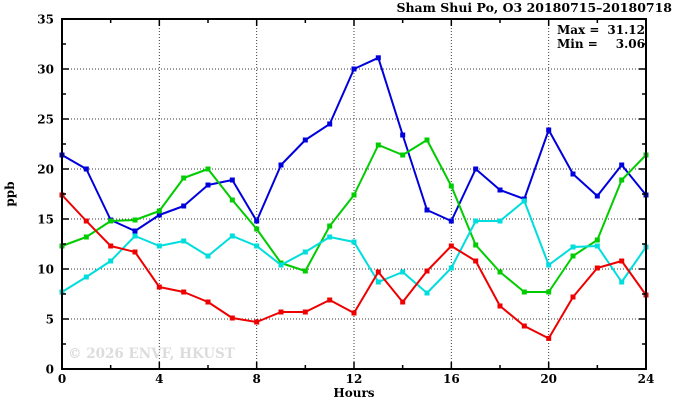 This screenshot has width=674, height=409. I want to click on x-tick-label: 20, so click(548, 379).